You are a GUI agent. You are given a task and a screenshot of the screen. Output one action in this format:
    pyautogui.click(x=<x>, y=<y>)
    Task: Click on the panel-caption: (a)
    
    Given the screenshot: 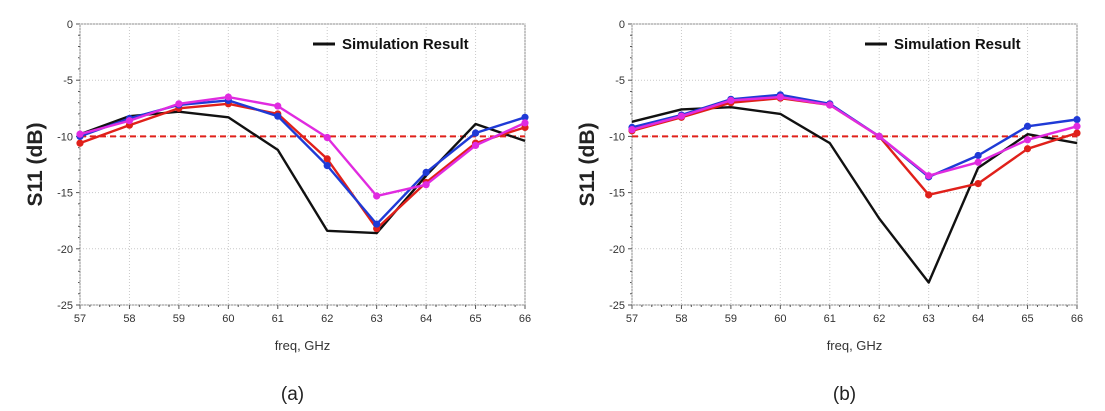 What is the action you would take?
    pyautogui.click(x=292, y=394)
    